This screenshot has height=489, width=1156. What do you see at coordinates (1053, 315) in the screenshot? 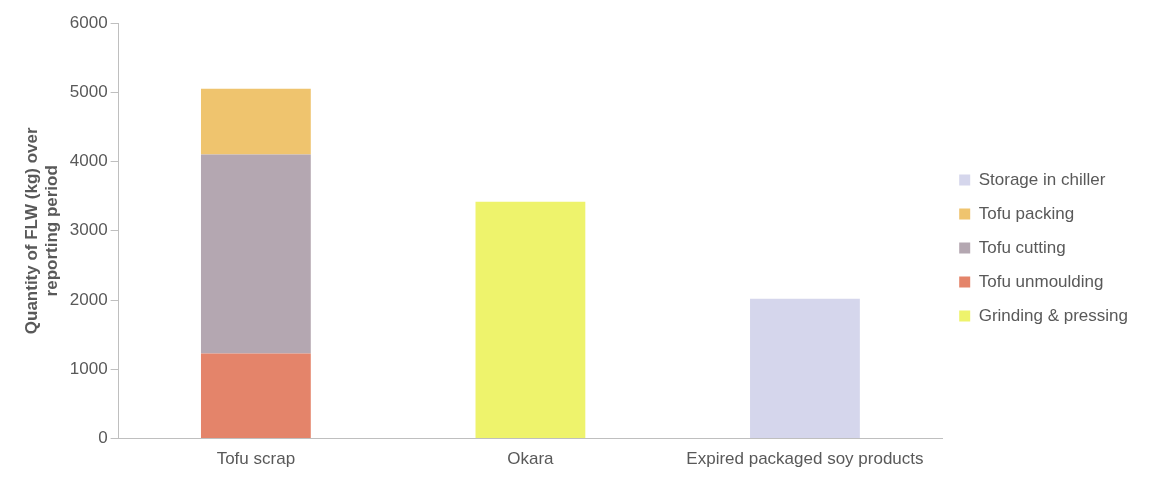
I see `legend-label: Grinding & pressing` at bounding box center [1053, 315].